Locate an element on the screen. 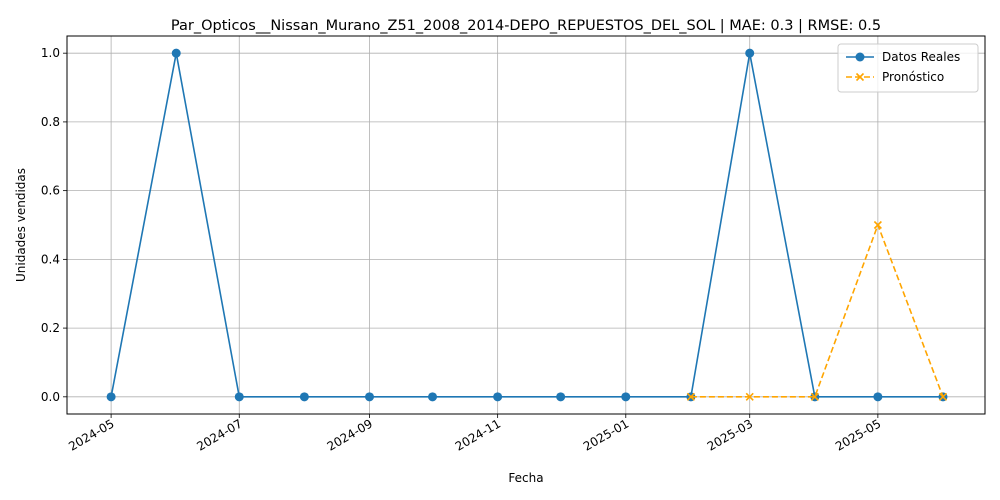 This screenshot has height=500, width=1000. y-axis-label: Unidades vendidas is located at coordinates (21, 225).